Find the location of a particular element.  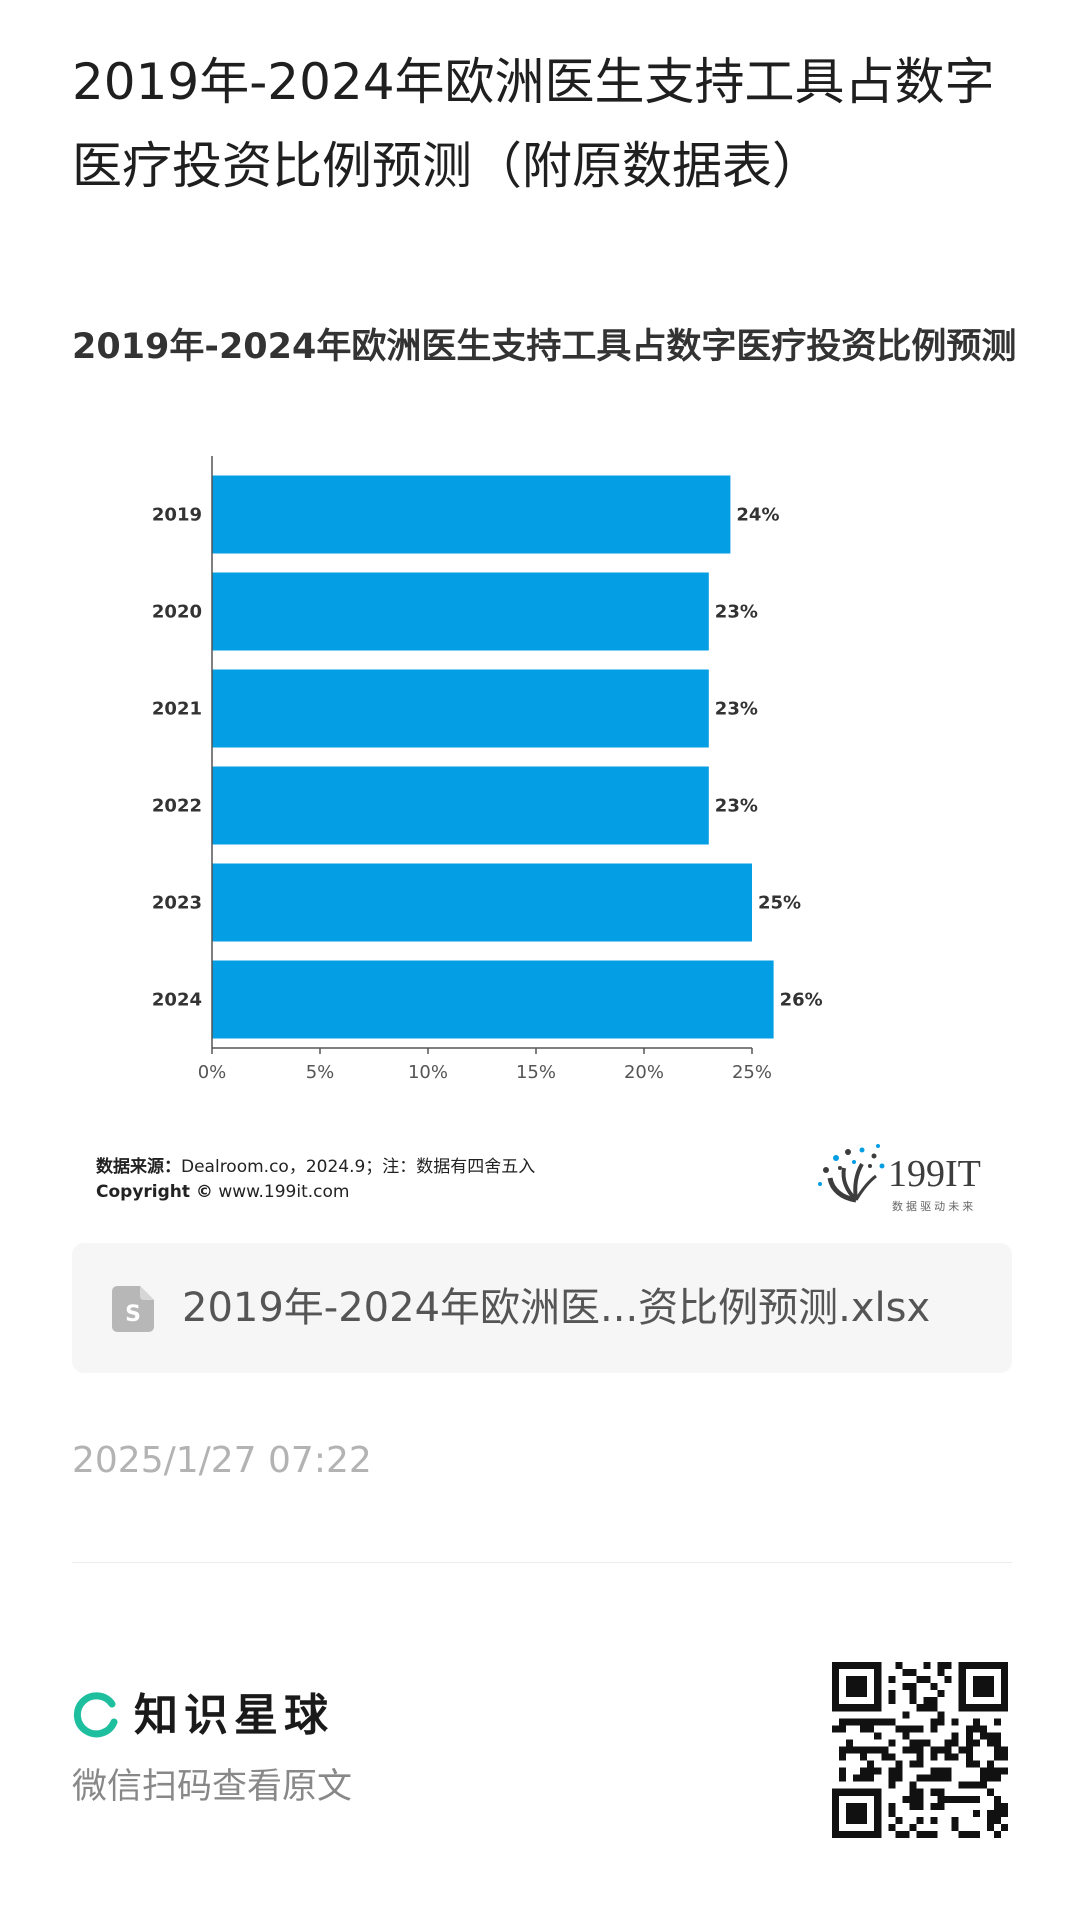

199it-logo: 199IT 数 据 驱 动 未 来 is located at coordinates (899, 1178).